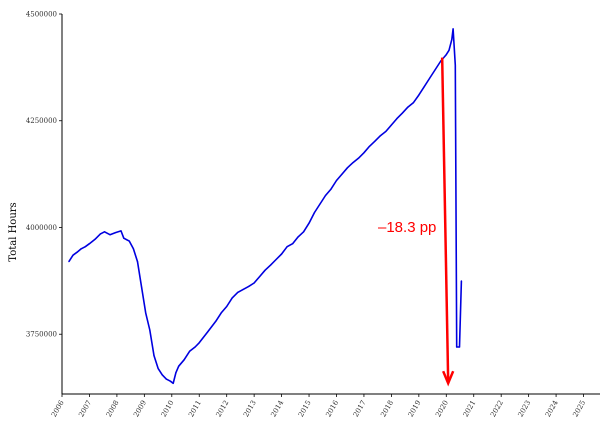 Image resolution: width=610 pixels, height=442 pixels. What do you see at coordinates (445, 219) in the screenshot?
I see `drop-arrow-shaft` at bounding box center [445, 219].